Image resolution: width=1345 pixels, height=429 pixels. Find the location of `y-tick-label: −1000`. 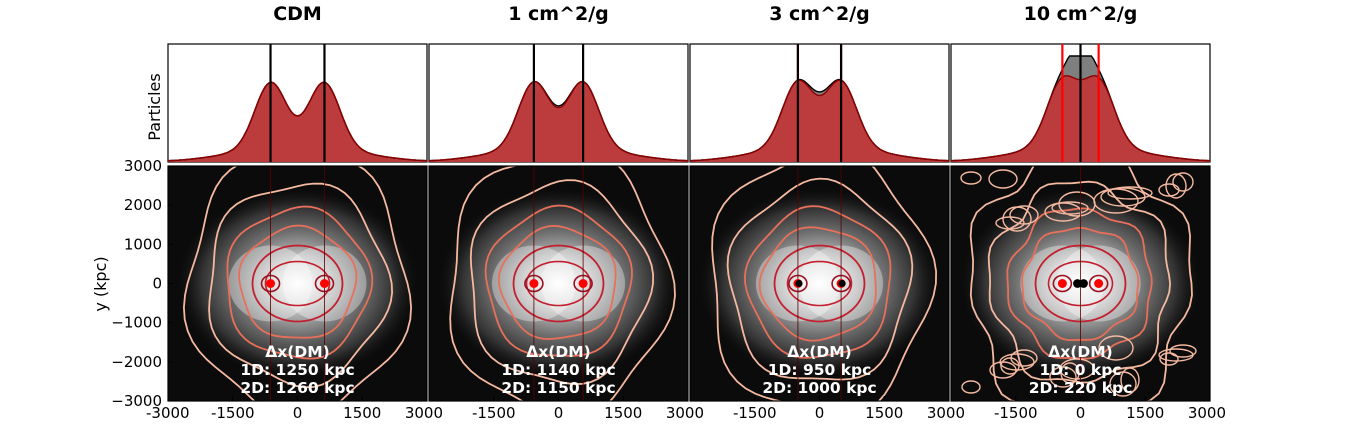

y-tick-label: −1000 is located at coordinates (136, 323).